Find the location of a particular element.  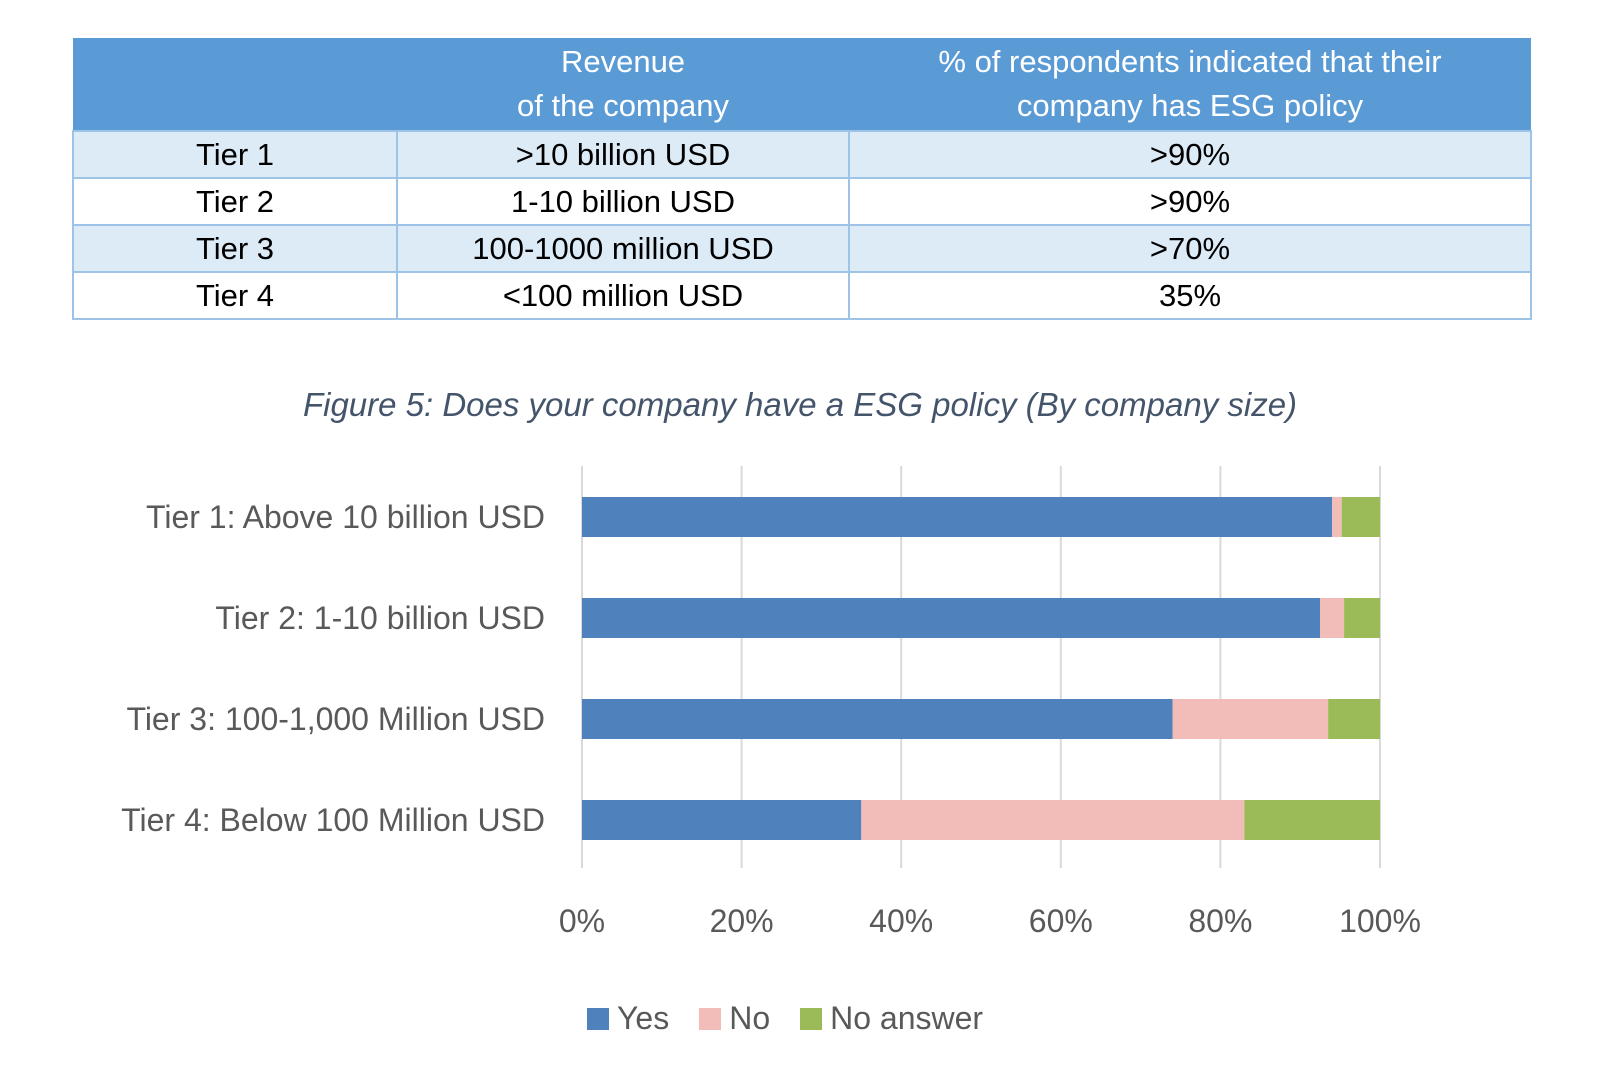

table-row: Tier 1 >10 billion USD >90% is located at coordinates (802, 154).